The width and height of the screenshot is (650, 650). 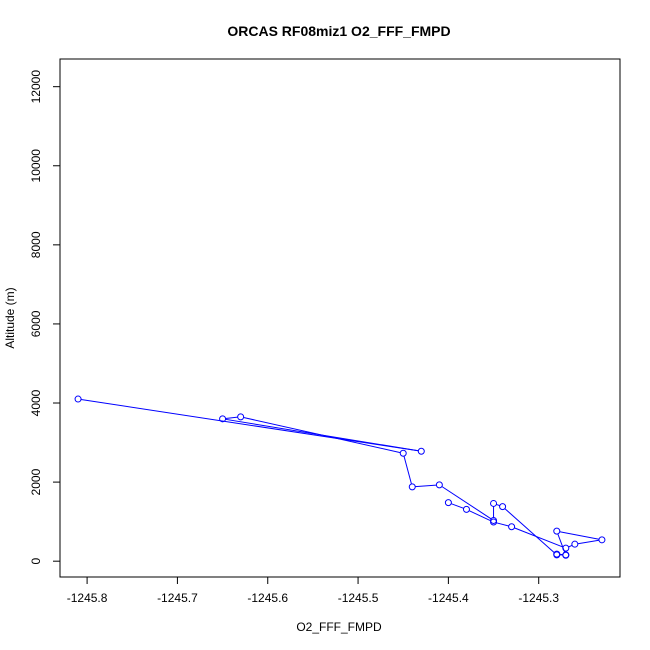 What do you see at coordinates (87, 598) in the screenshot?
I see `x-tick-label: -1245.8` at bounding box center [87, 598].